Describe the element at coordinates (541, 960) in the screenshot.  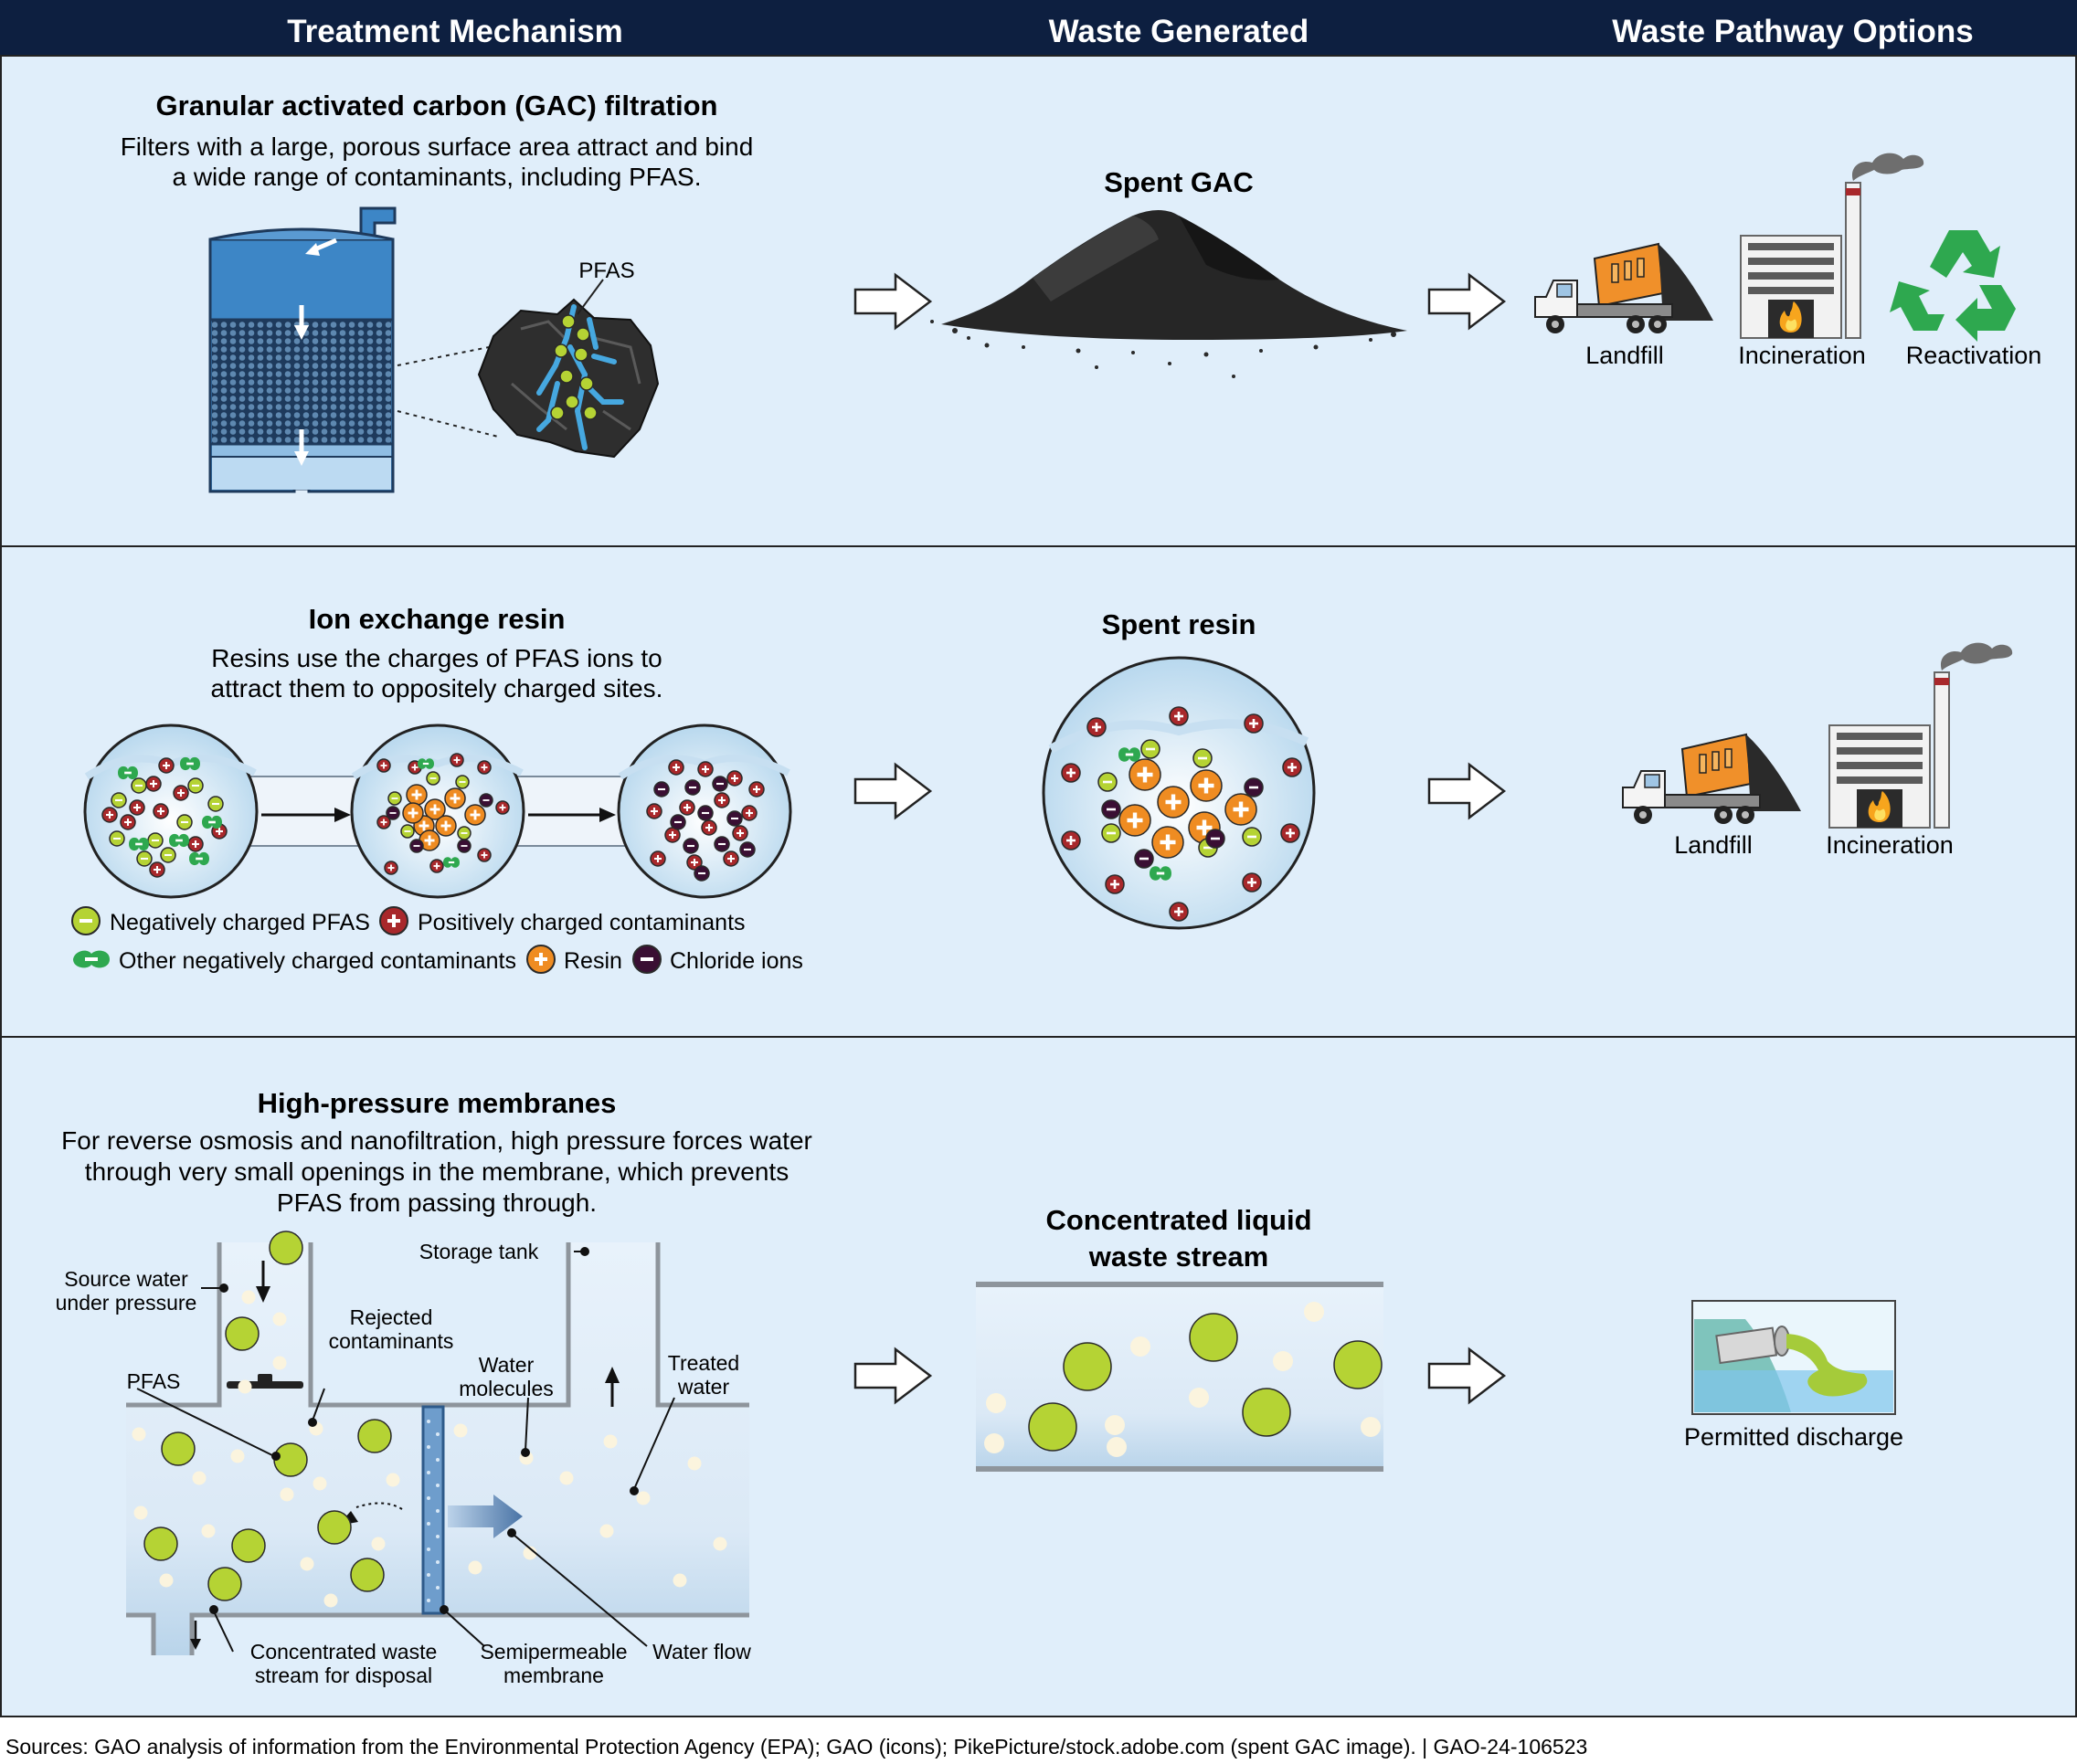
I see `legend-resin-icon` at that location.